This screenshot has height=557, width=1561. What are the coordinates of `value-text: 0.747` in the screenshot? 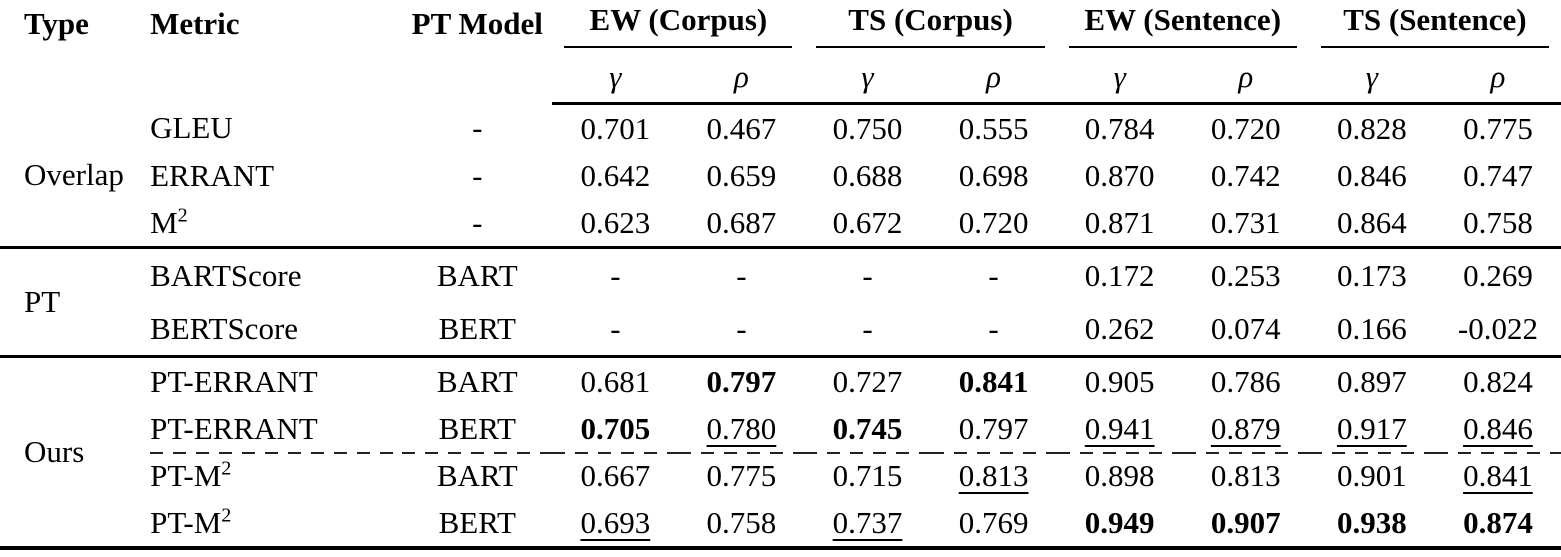 It's located at (1498, 175).